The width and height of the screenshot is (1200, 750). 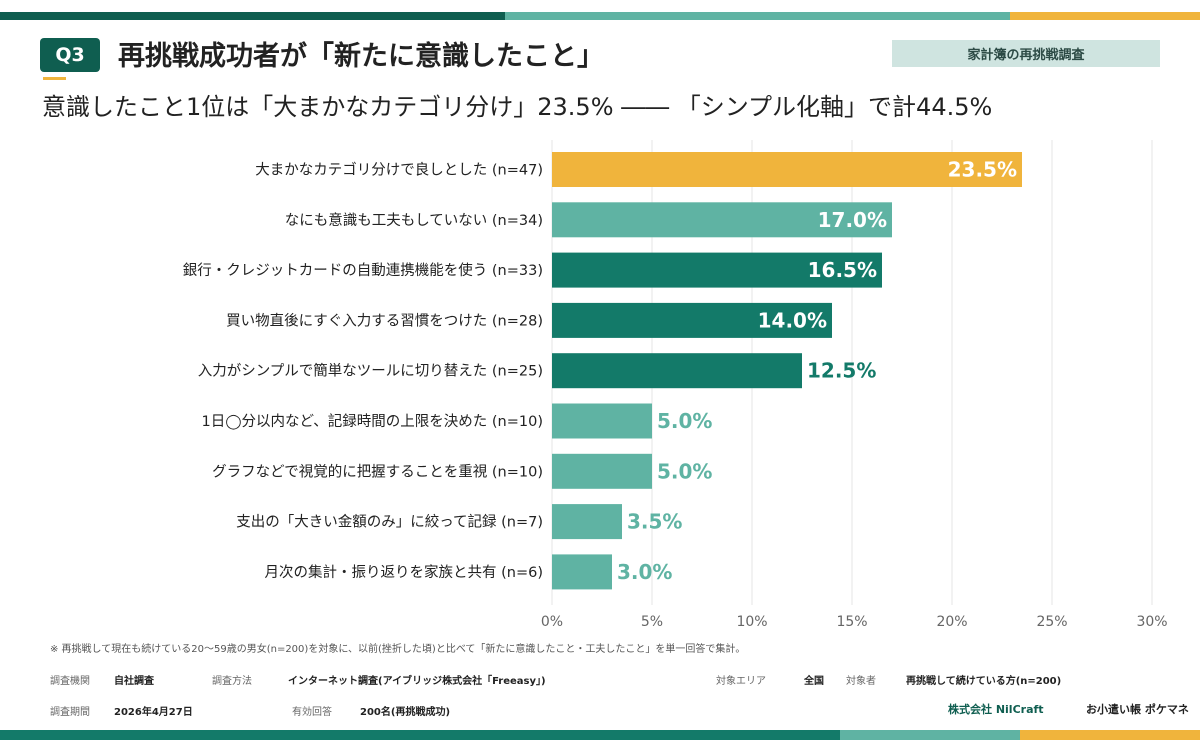 I want to click on bottom-color-stripe, so click(x=600, y=735).